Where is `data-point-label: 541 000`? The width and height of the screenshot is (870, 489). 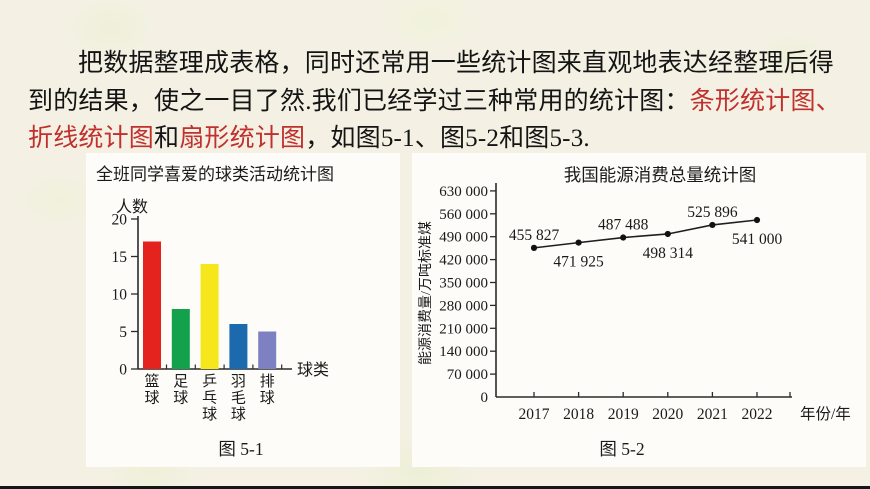 data-point-label: 541 000 is located at coordinates (757, 239).